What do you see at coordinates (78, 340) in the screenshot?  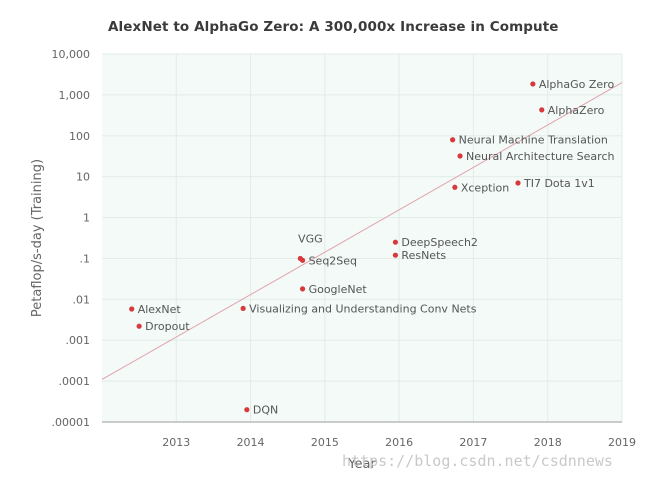 I see `y-tick-label: .001` at bounding box center [78, 340].